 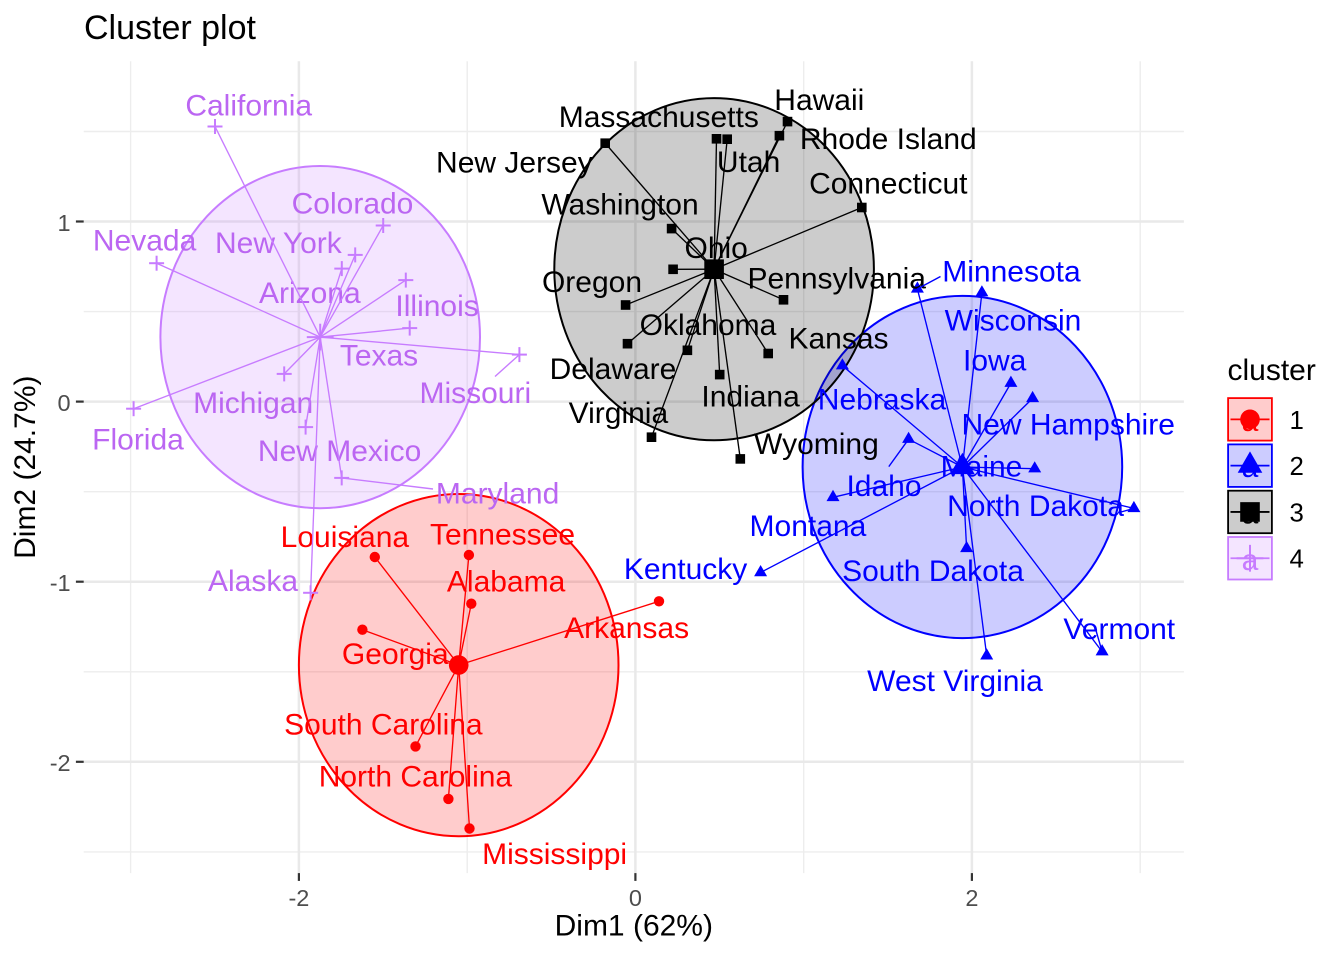 What do you see at coordinates (1119, 629) in the screenshot?
I see `svg-text: Vermont` at bounding box center [1119, 629].